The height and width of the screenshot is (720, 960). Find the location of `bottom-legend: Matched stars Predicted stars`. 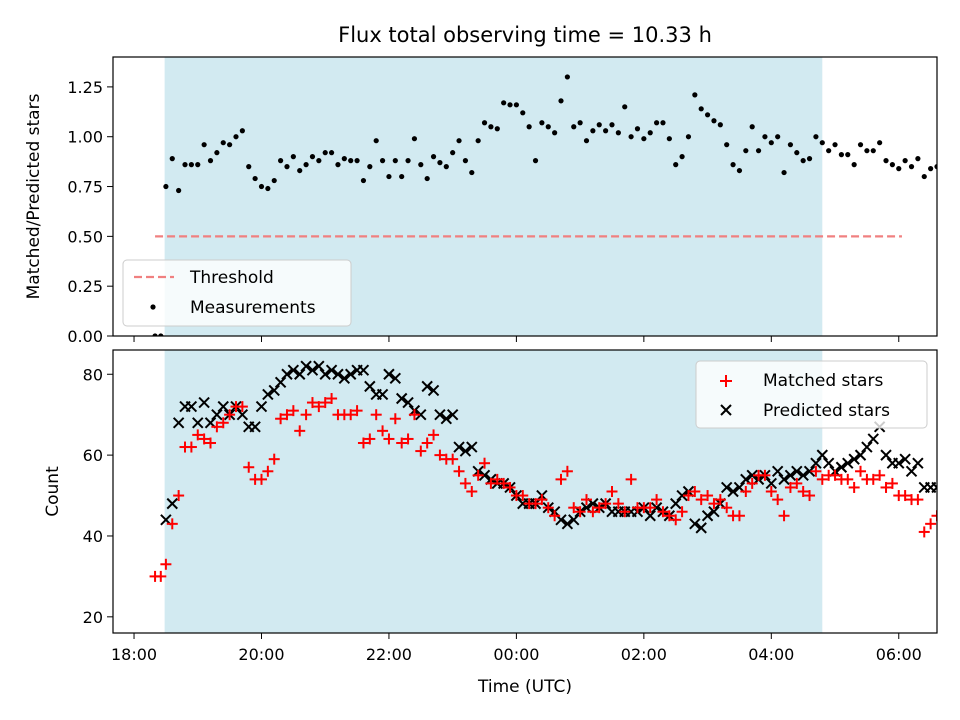

bottom-legend: Matched stars Predicted stars is located at coordinates (811, 394).